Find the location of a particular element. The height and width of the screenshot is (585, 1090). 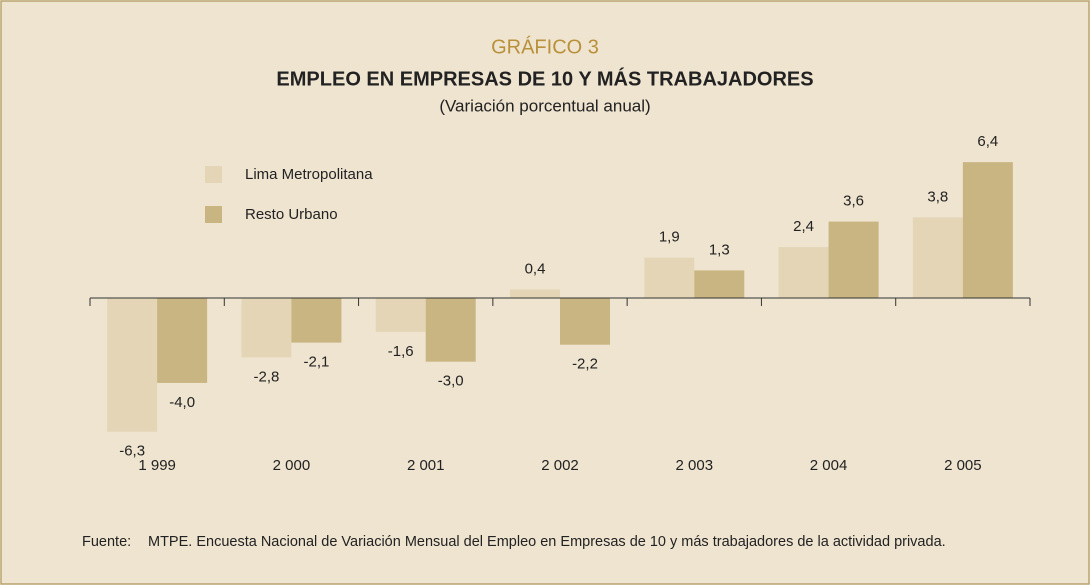

x-tick-label: 2 002 is located at coordinates (560, 465).